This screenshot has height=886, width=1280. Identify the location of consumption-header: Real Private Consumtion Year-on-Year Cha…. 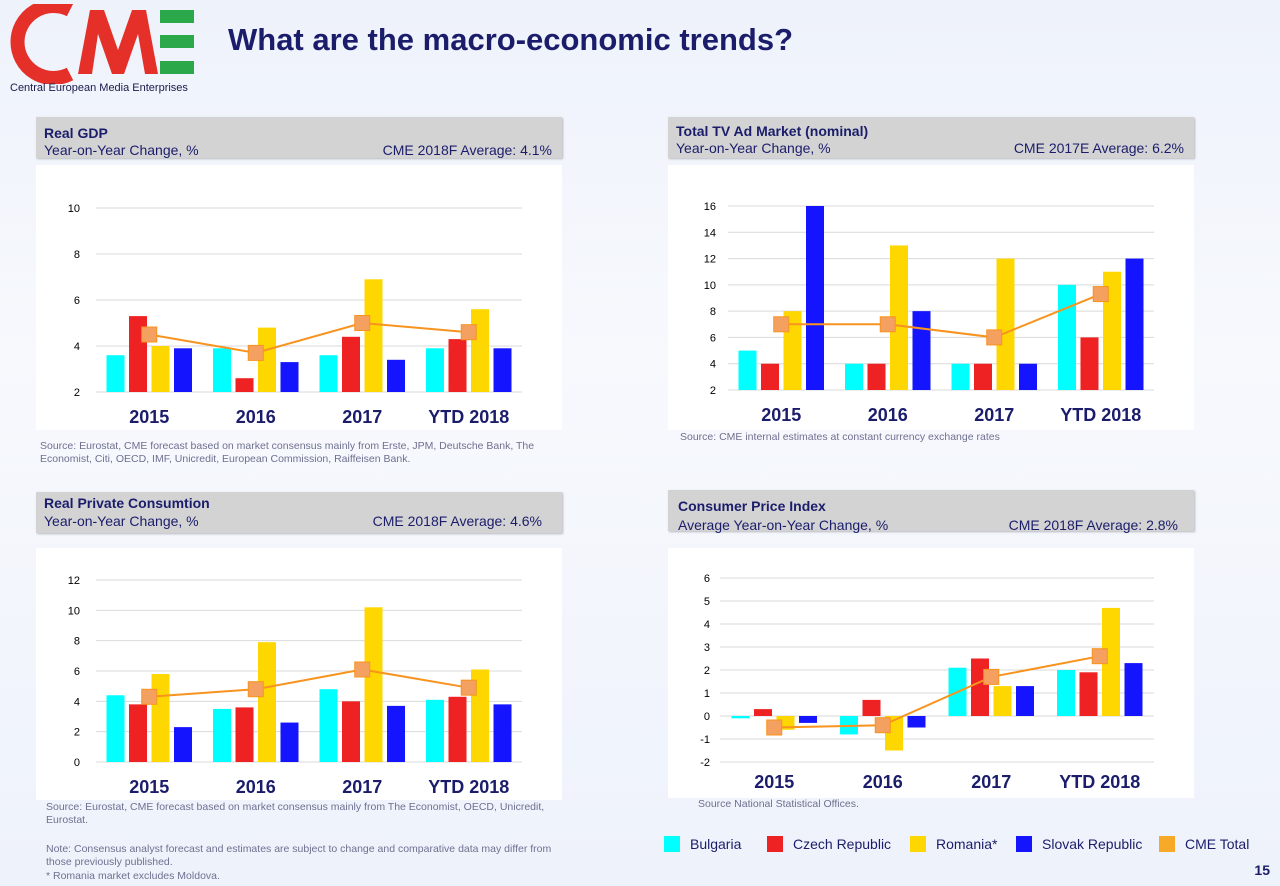
(299, 512).